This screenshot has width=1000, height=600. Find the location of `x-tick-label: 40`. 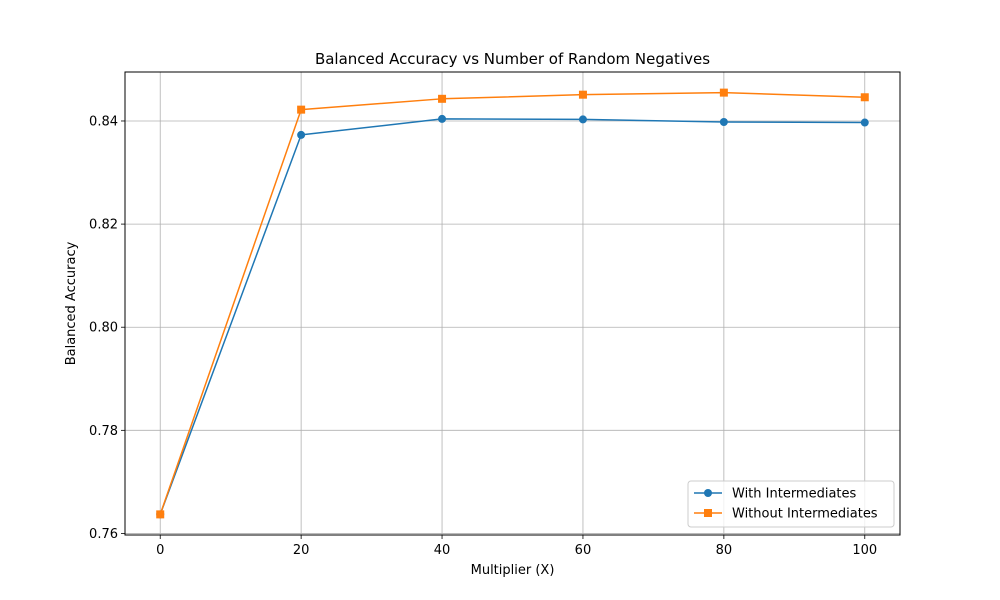

x-tick-label: 40 is located at coordinates (442, 550).